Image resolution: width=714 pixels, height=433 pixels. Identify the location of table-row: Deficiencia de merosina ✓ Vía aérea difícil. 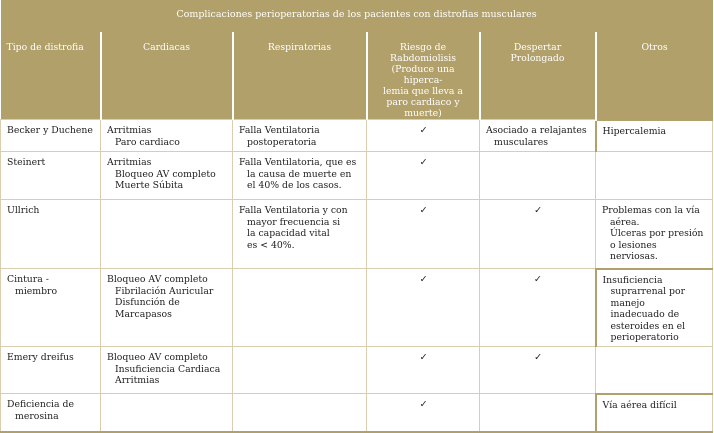
(357, 412).